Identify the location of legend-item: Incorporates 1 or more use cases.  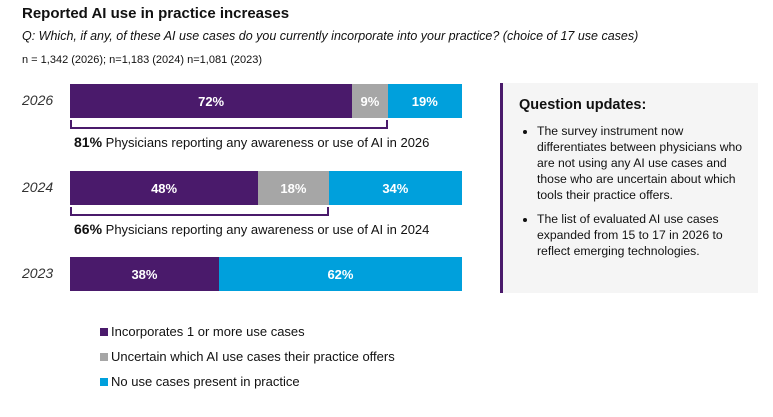
(202, 331).